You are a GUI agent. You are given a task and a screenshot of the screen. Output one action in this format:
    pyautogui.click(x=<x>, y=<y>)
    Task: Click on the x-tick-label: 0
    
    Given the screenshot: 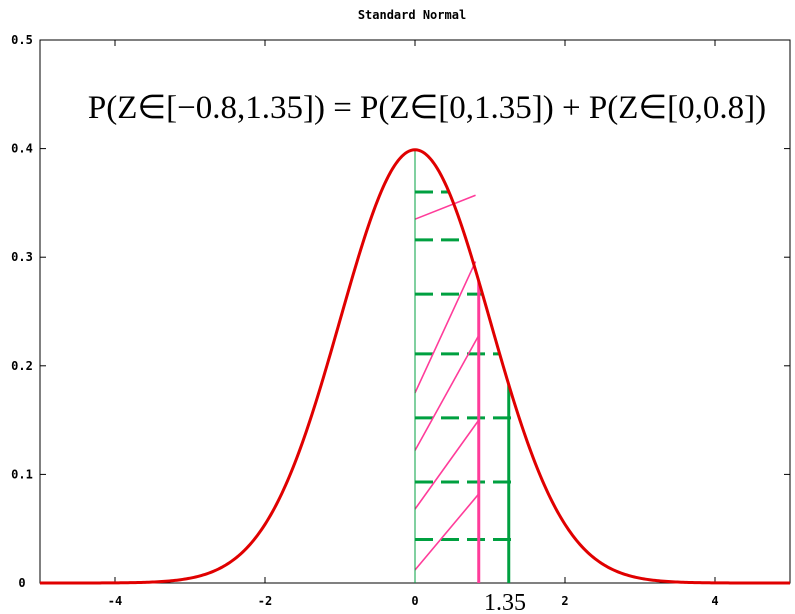 What is the action you would take?
    pyautogui.click(x=414, y=601)
    